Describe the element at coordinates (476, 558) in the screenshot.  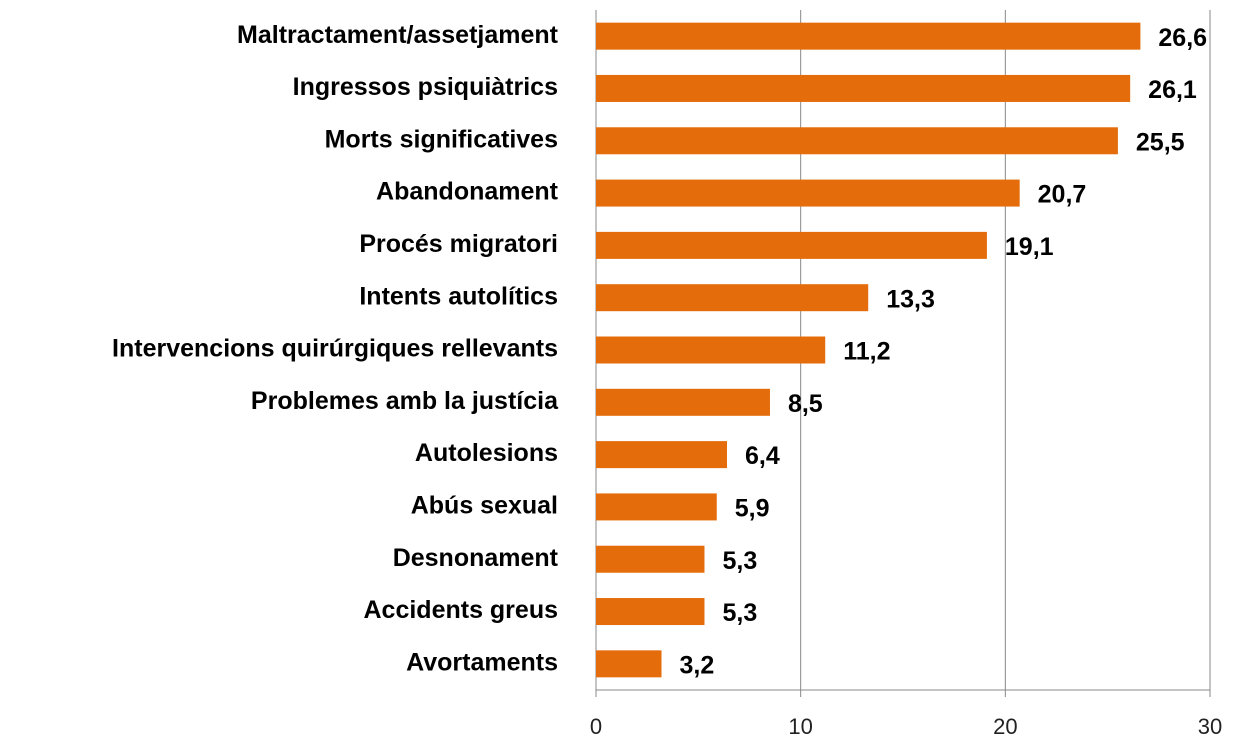
I see `y-tick-label: Desnonament` at that location.